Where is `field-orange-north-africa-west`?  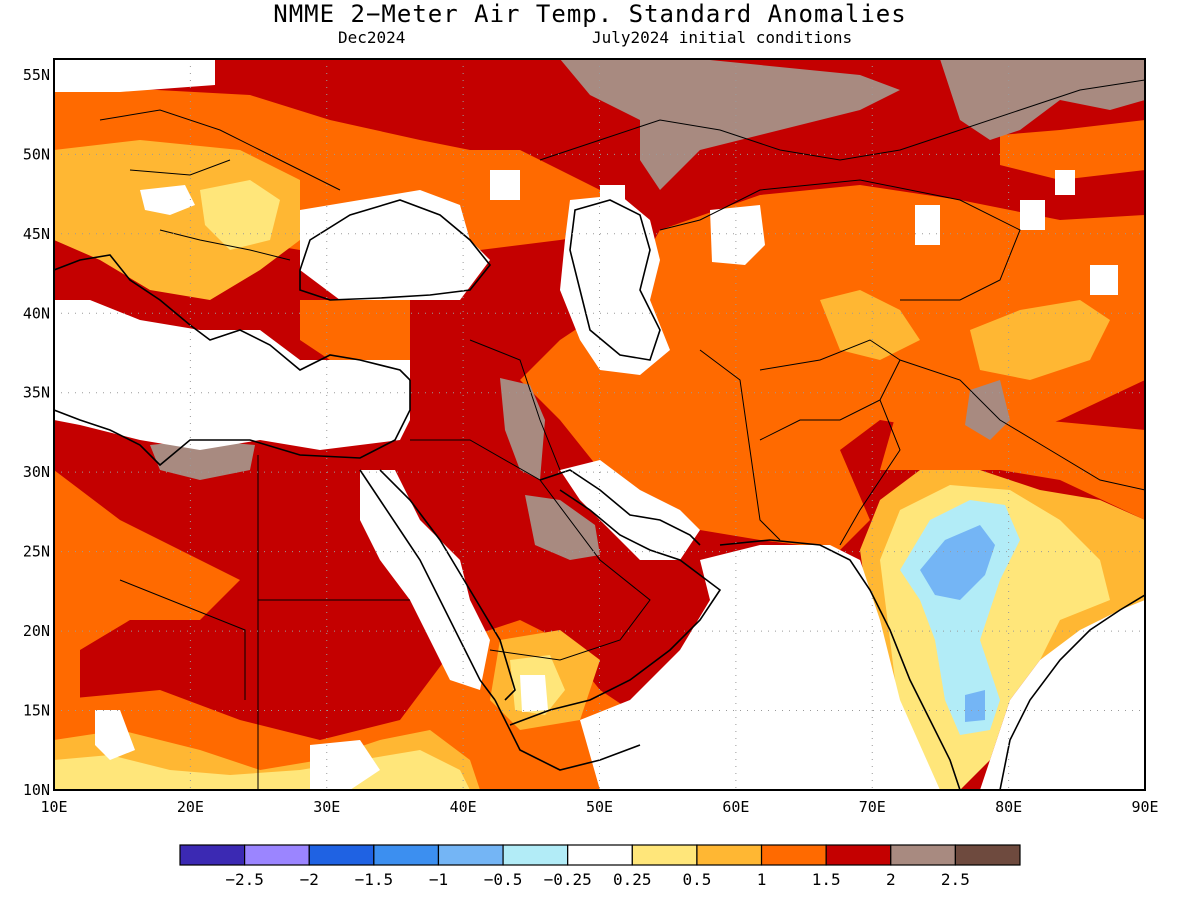
field-orange-north-africa-west is located at coordinates (147, 585).